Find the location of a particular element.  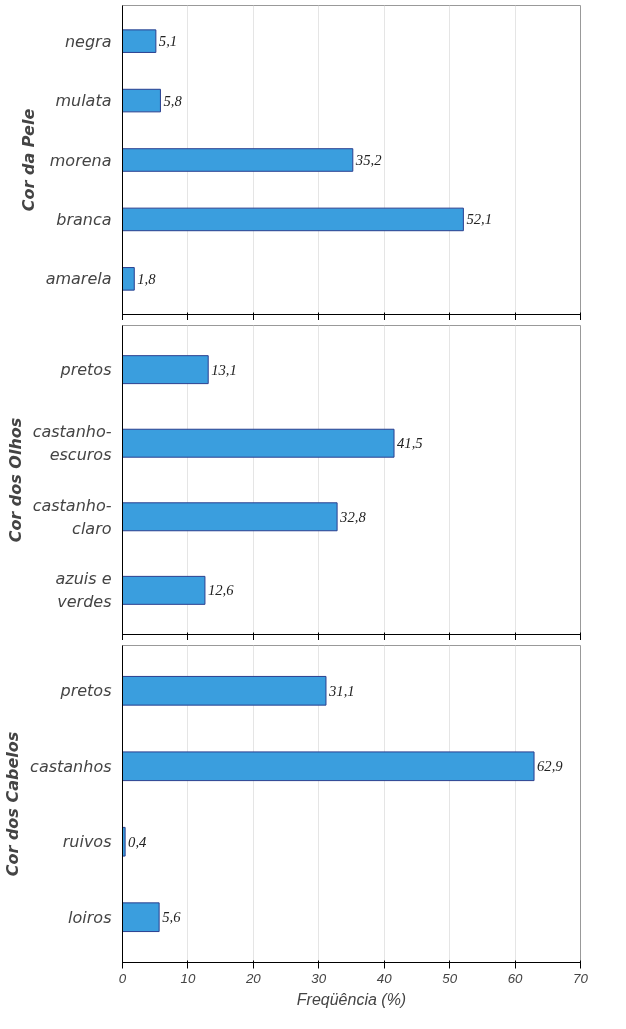

data-label: 5,1 is located at coordinates (168, 41).